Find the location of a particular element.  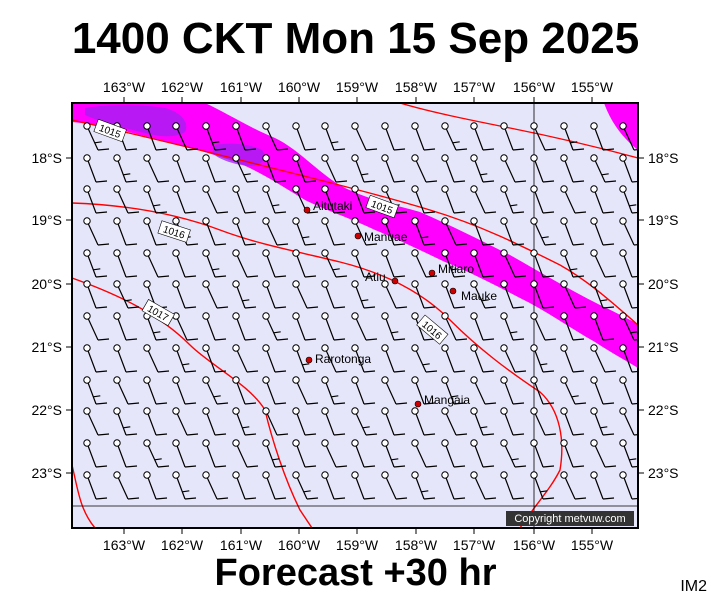

lon-tick-label: 160°W is located at coordinates (299, 87).